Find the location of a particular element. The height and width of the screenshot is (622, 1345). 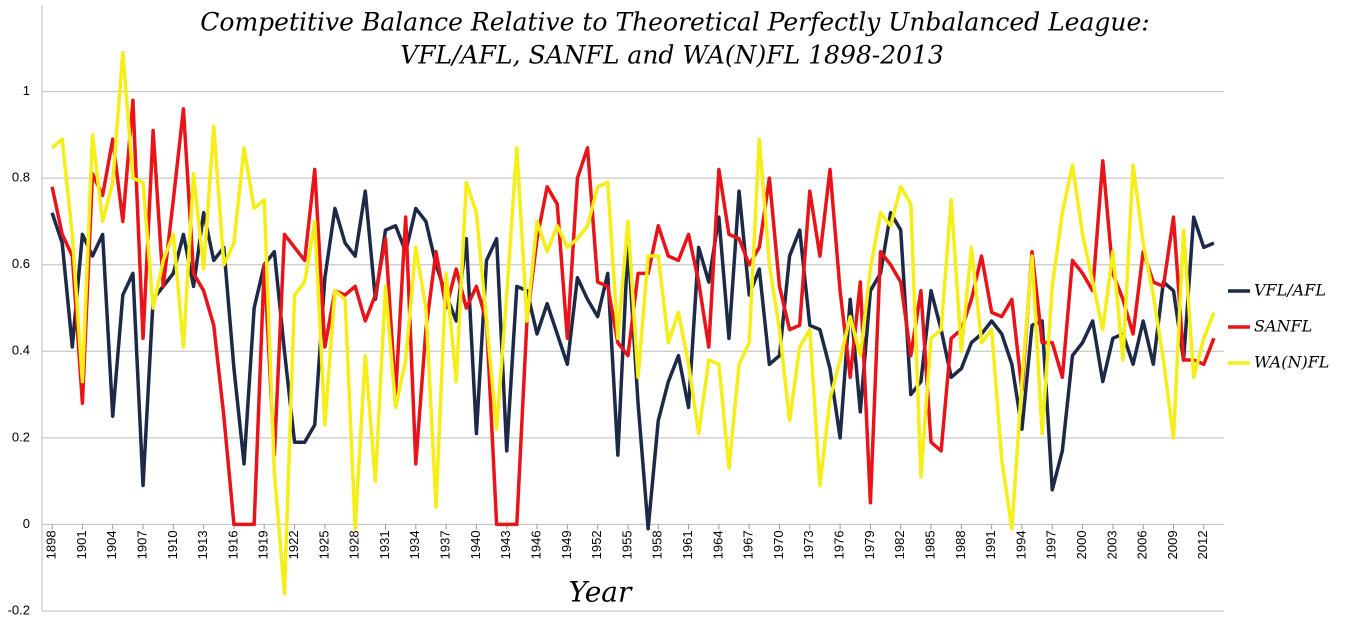

legend-label: VFL/AFL is located at coordinates (1290, 290).